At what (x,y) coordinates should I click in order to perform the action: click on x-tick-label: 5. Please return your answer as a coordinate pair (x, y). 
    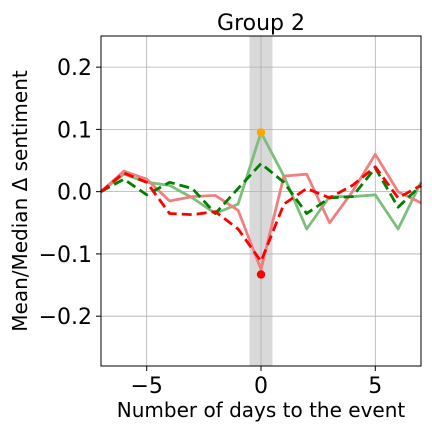
    Looking at the image, I should click on (375, 386).